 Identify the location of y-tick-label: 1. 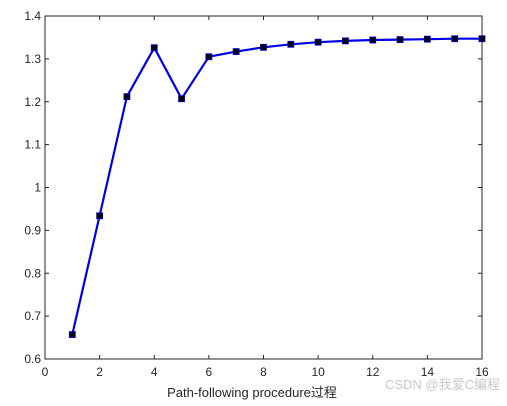
(37, 188).